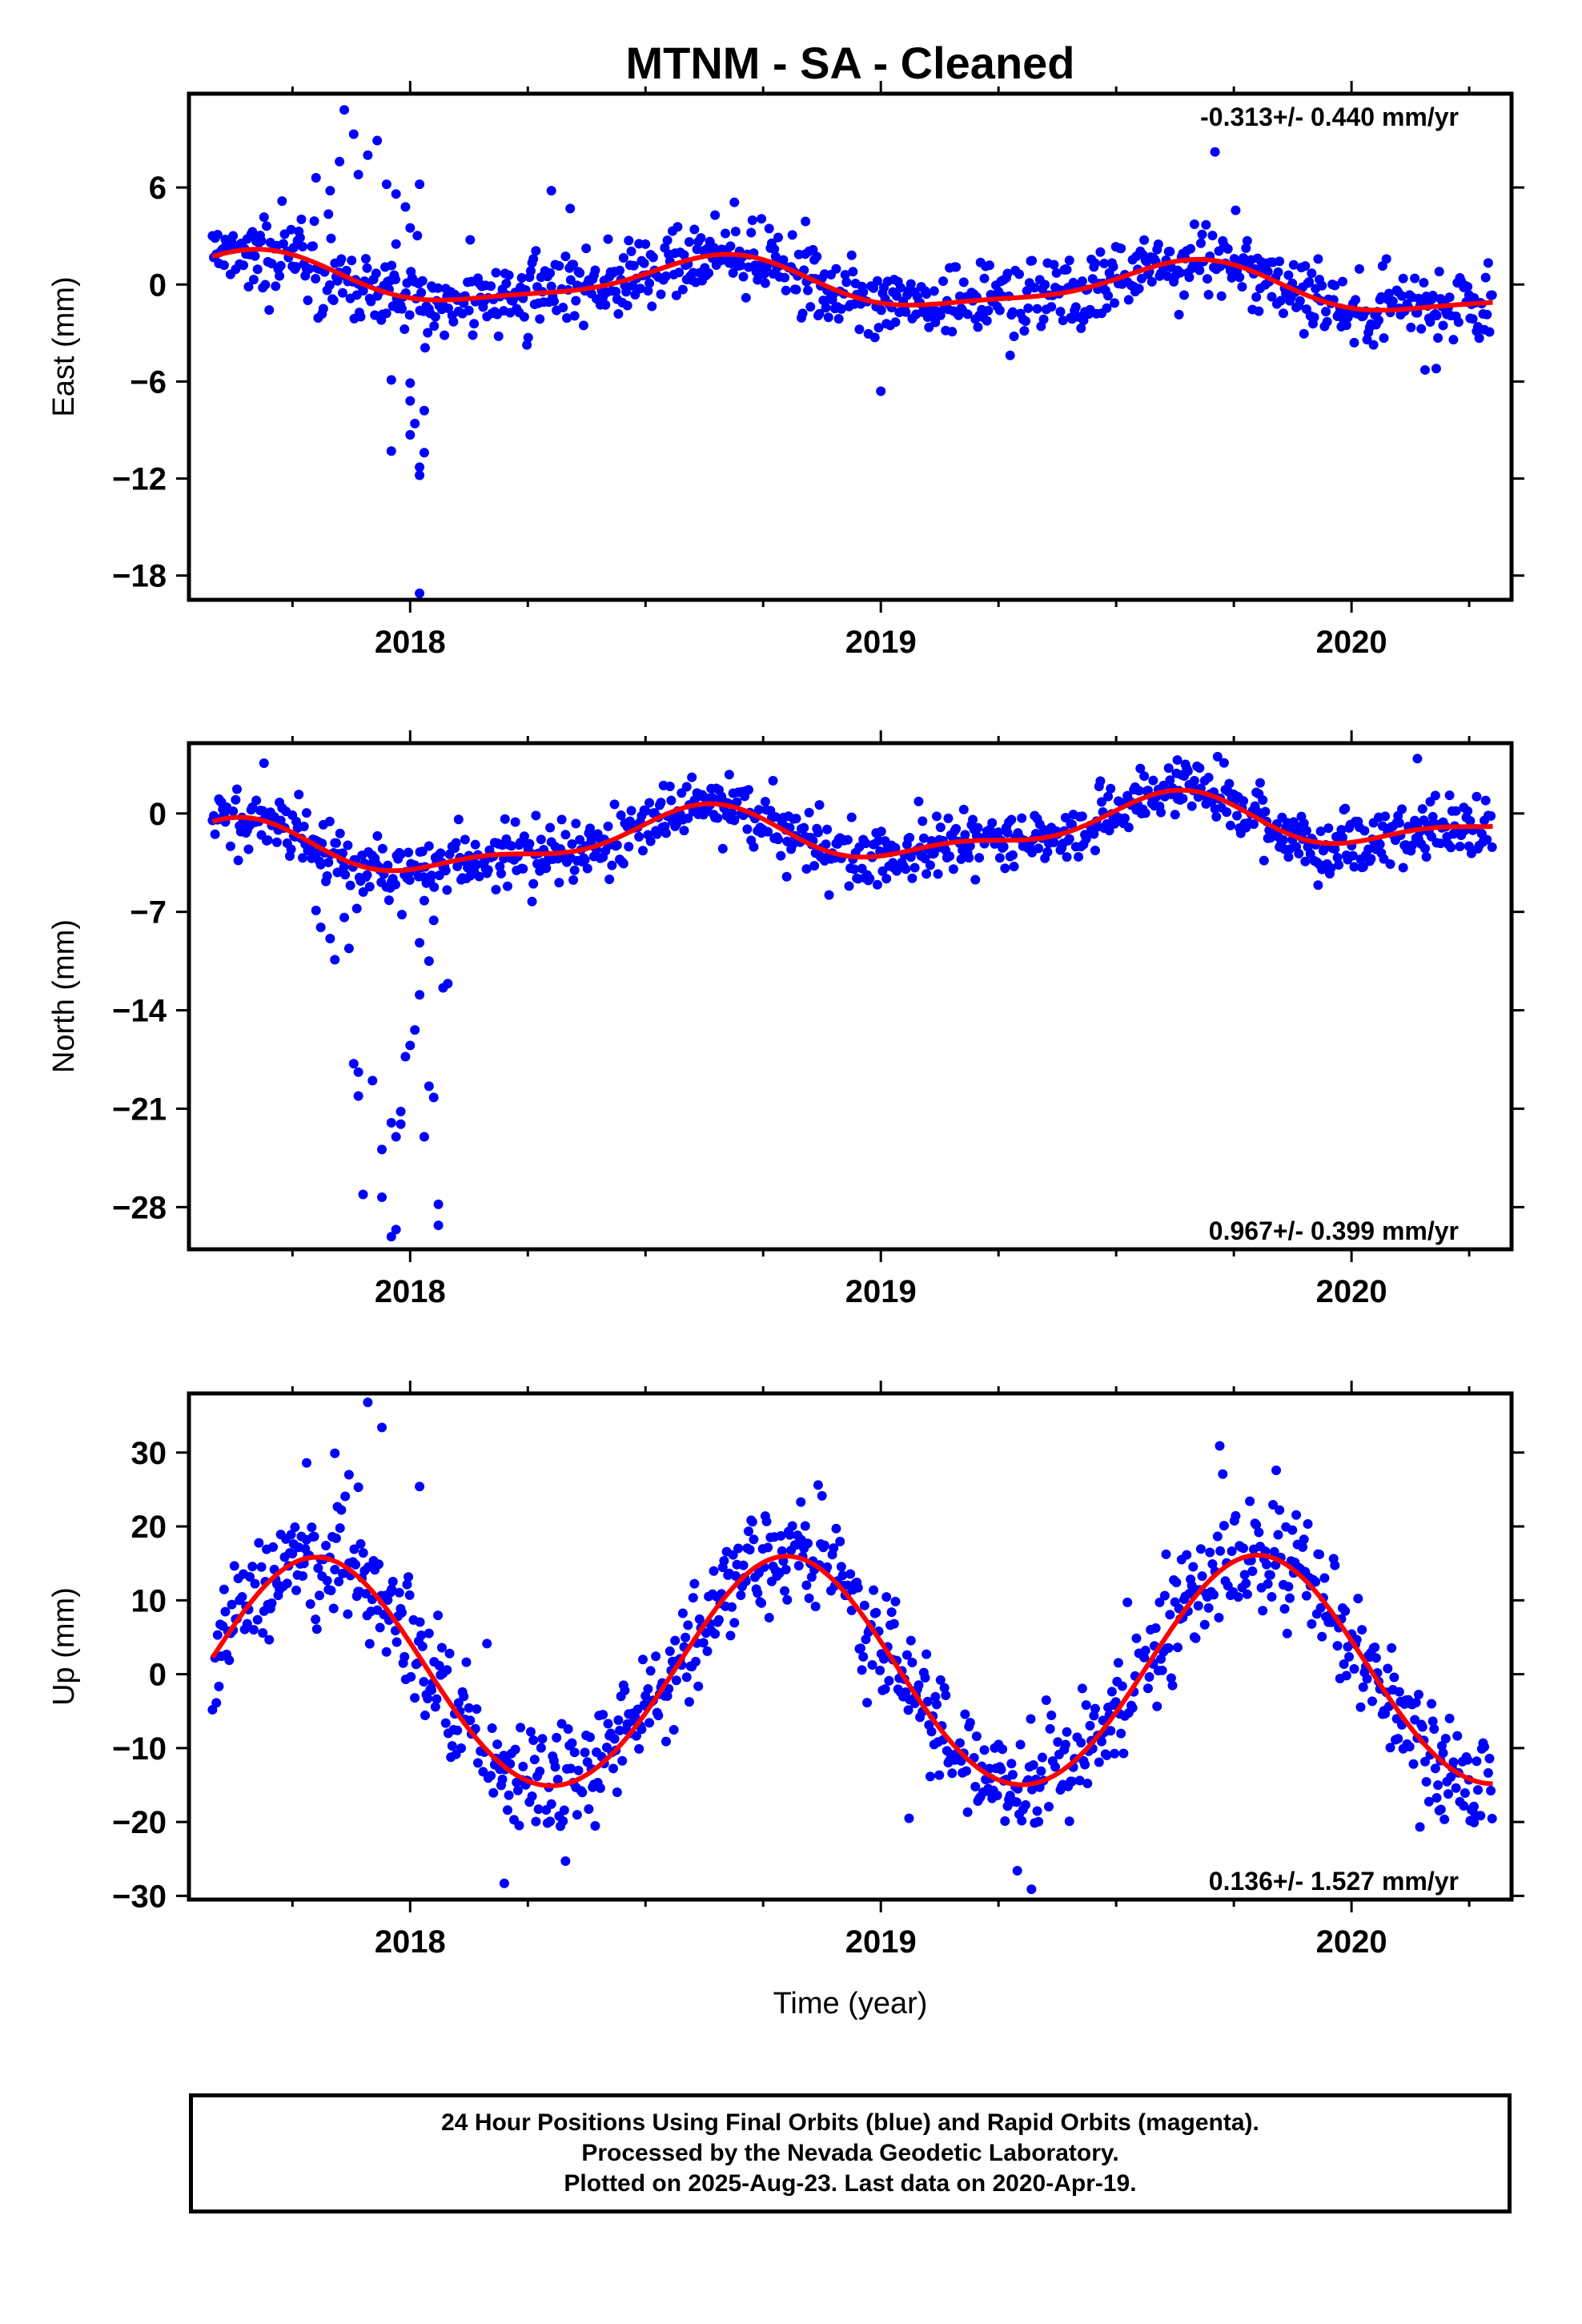 The height and width of the screenshot is (2324, 1582). I want to click on figure-title: MTNM - SA - Cleaned, so click(849, 63).